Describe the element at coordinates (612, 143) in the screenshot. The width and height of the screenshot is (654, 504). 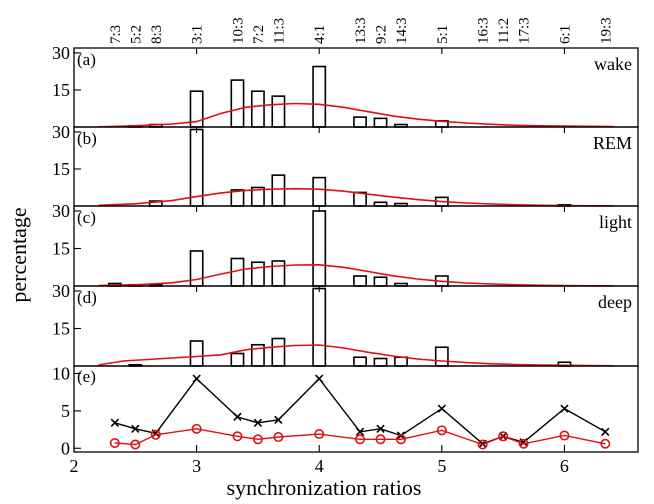
I see `panel-stage-label: REM` at that location.